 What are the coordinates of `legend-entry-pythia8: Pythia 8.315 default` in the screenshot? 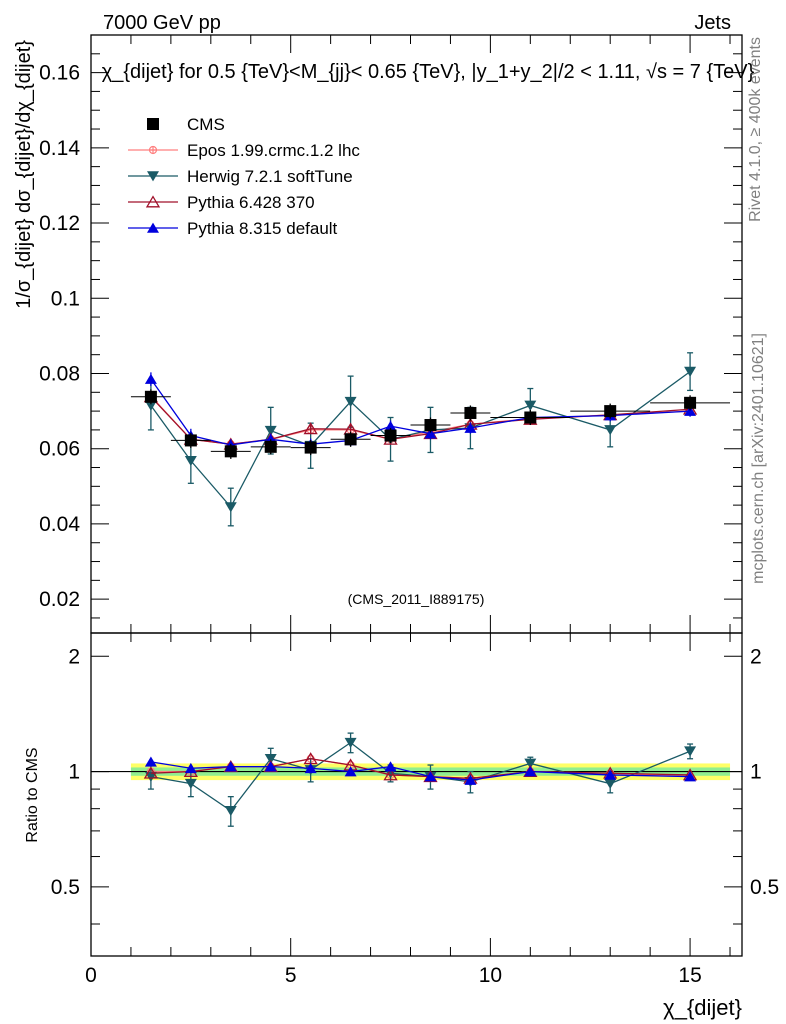 It's located at (233, 228).